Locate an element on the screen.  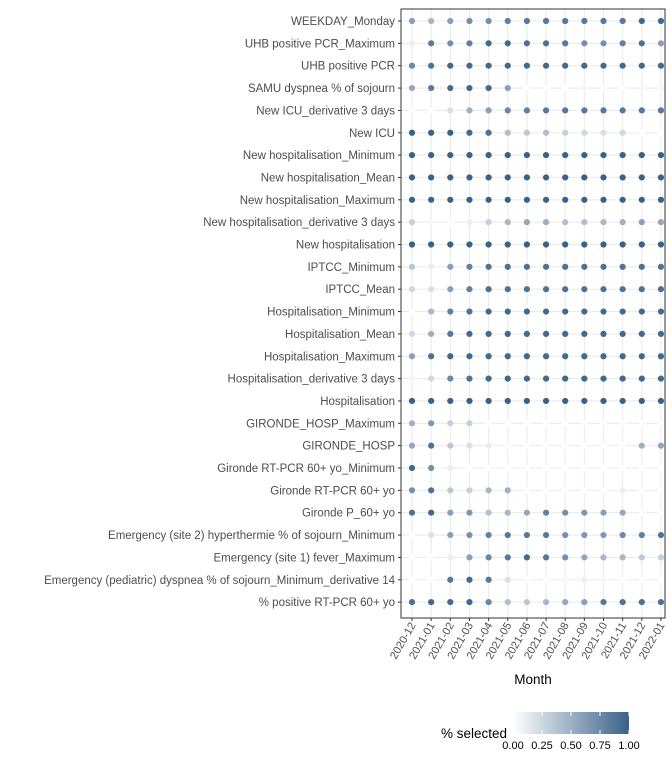
y-tick-label: New hospitalisation_Mean is located at coordinates (328, 178).